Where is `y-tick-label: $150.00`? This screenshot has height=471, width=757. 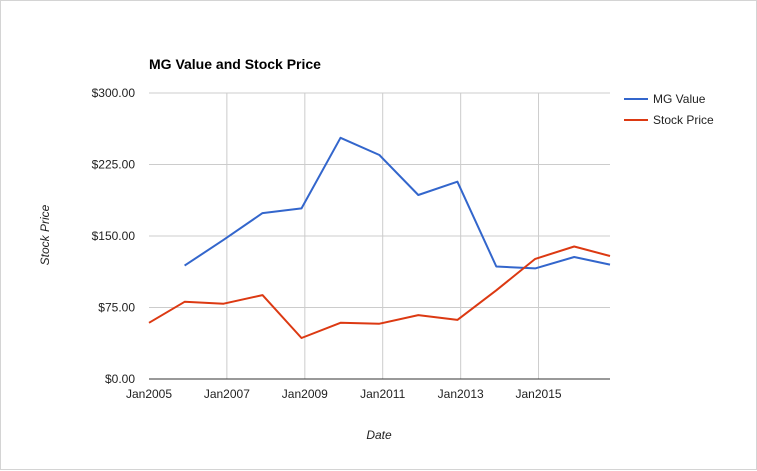 y-tick-label: $150.00 is located at coordinates (114, 236).